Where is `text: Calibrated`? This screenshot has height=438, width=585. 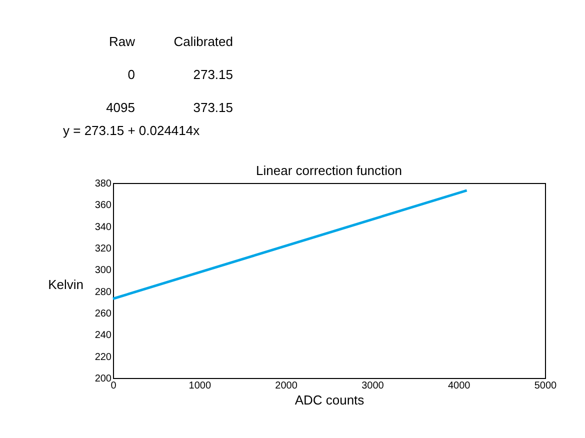 text: Calibrated is located at coordinates (203, 41).